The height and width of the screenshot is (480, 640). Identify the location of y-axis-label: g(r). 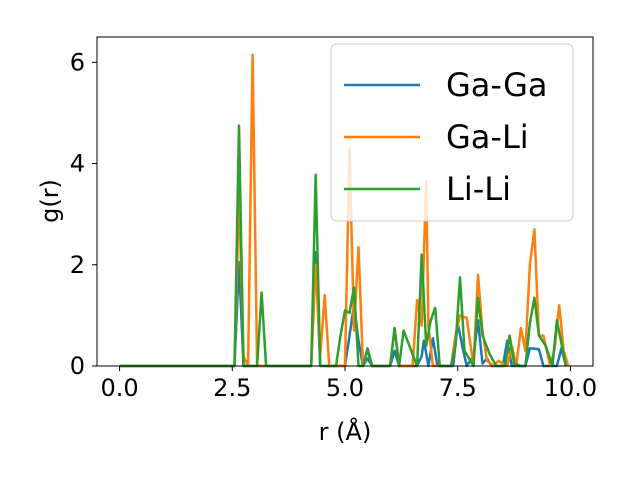
(50, 201).